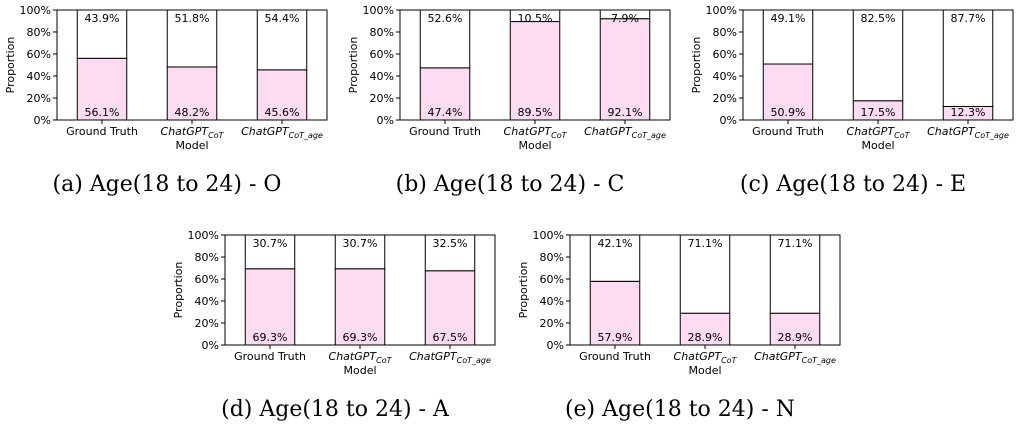  What do you see at coordinates (450, 243) in the screenshot?
I see `data-label-upper: 32.5%` at bounding box center [450, 243].